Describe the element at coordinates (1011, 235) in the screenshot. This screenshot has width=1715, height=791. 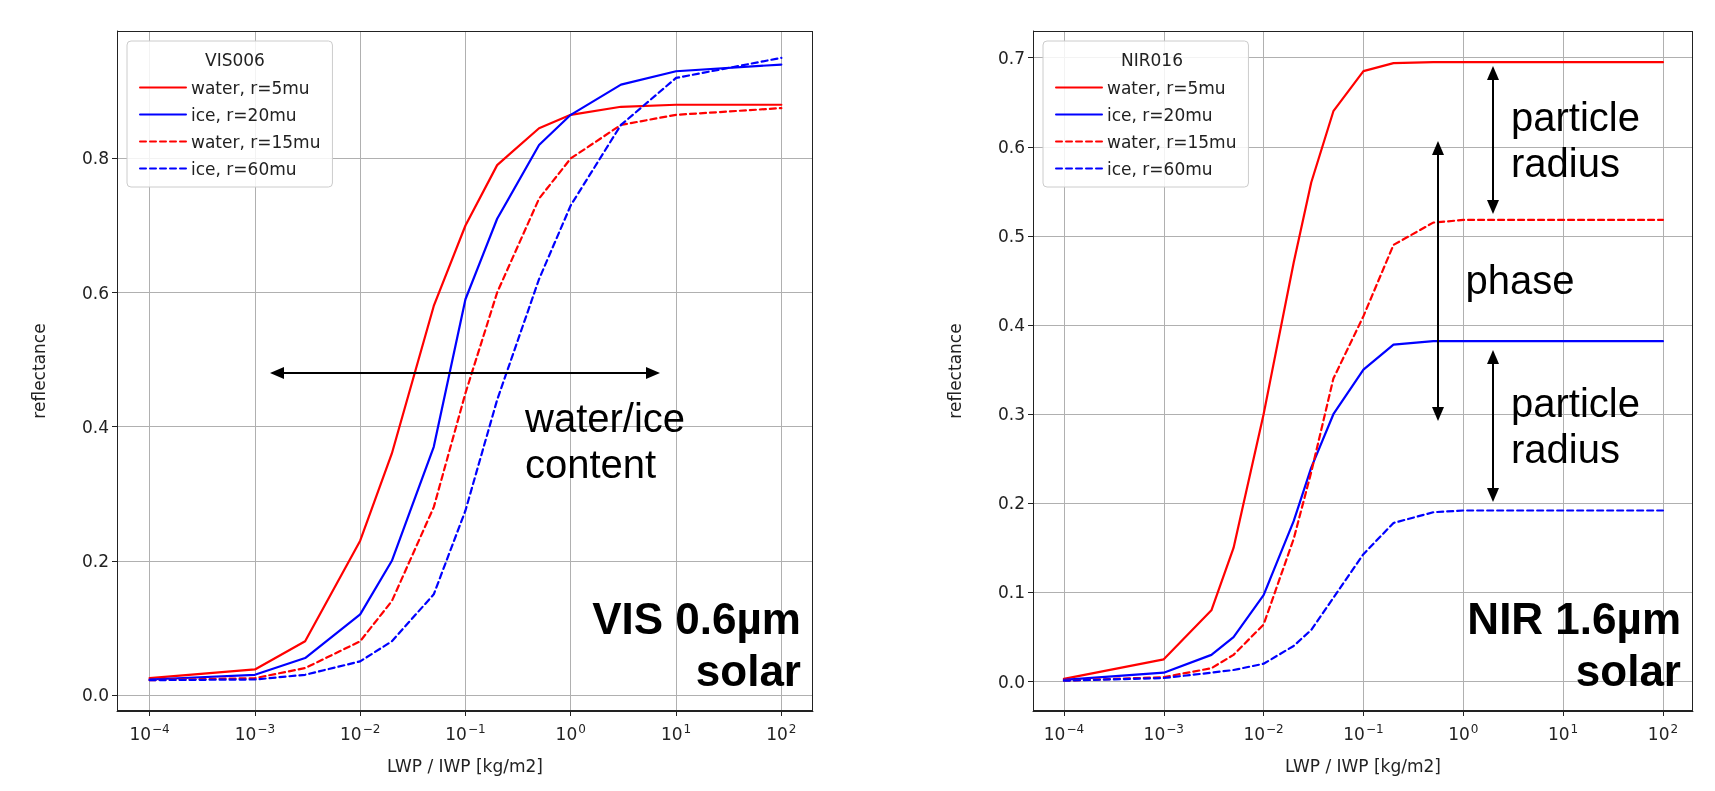
I see `y-tick-label: 0.5` at that location.